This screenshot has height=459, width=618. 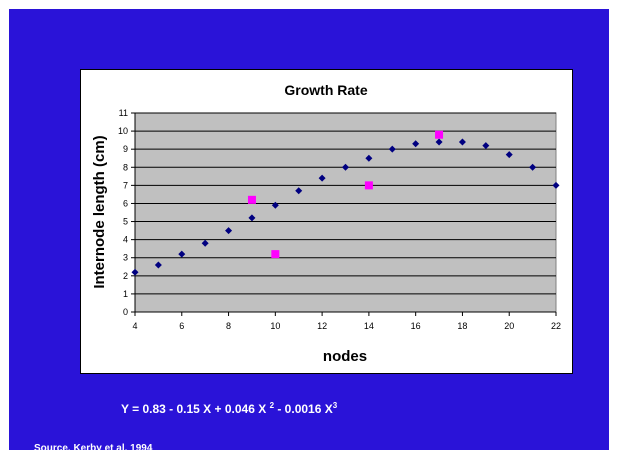 What do you see at coordinates (123, 113) in the screenshot?
I see `y-tick-label: 11` at bounding box center [123, 113].